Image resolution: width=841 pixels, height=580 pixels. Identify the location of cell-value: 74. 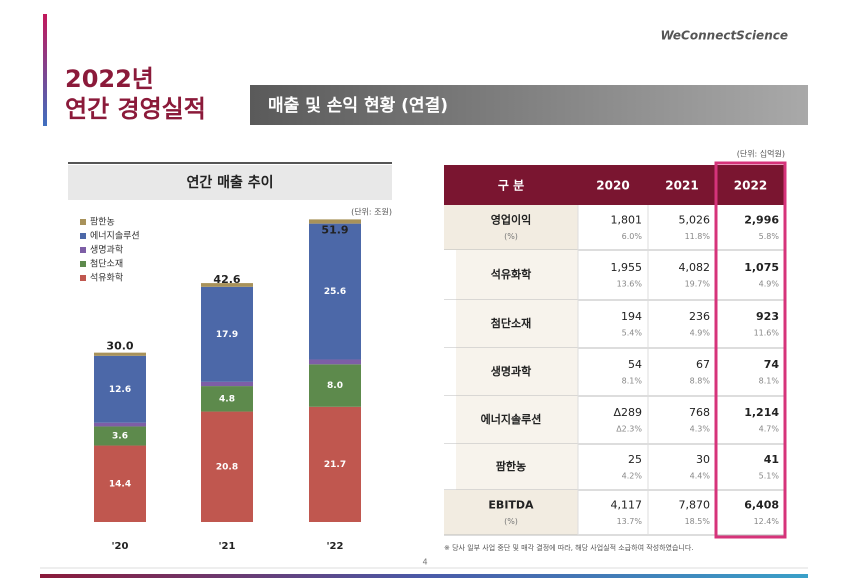
(772, 364).